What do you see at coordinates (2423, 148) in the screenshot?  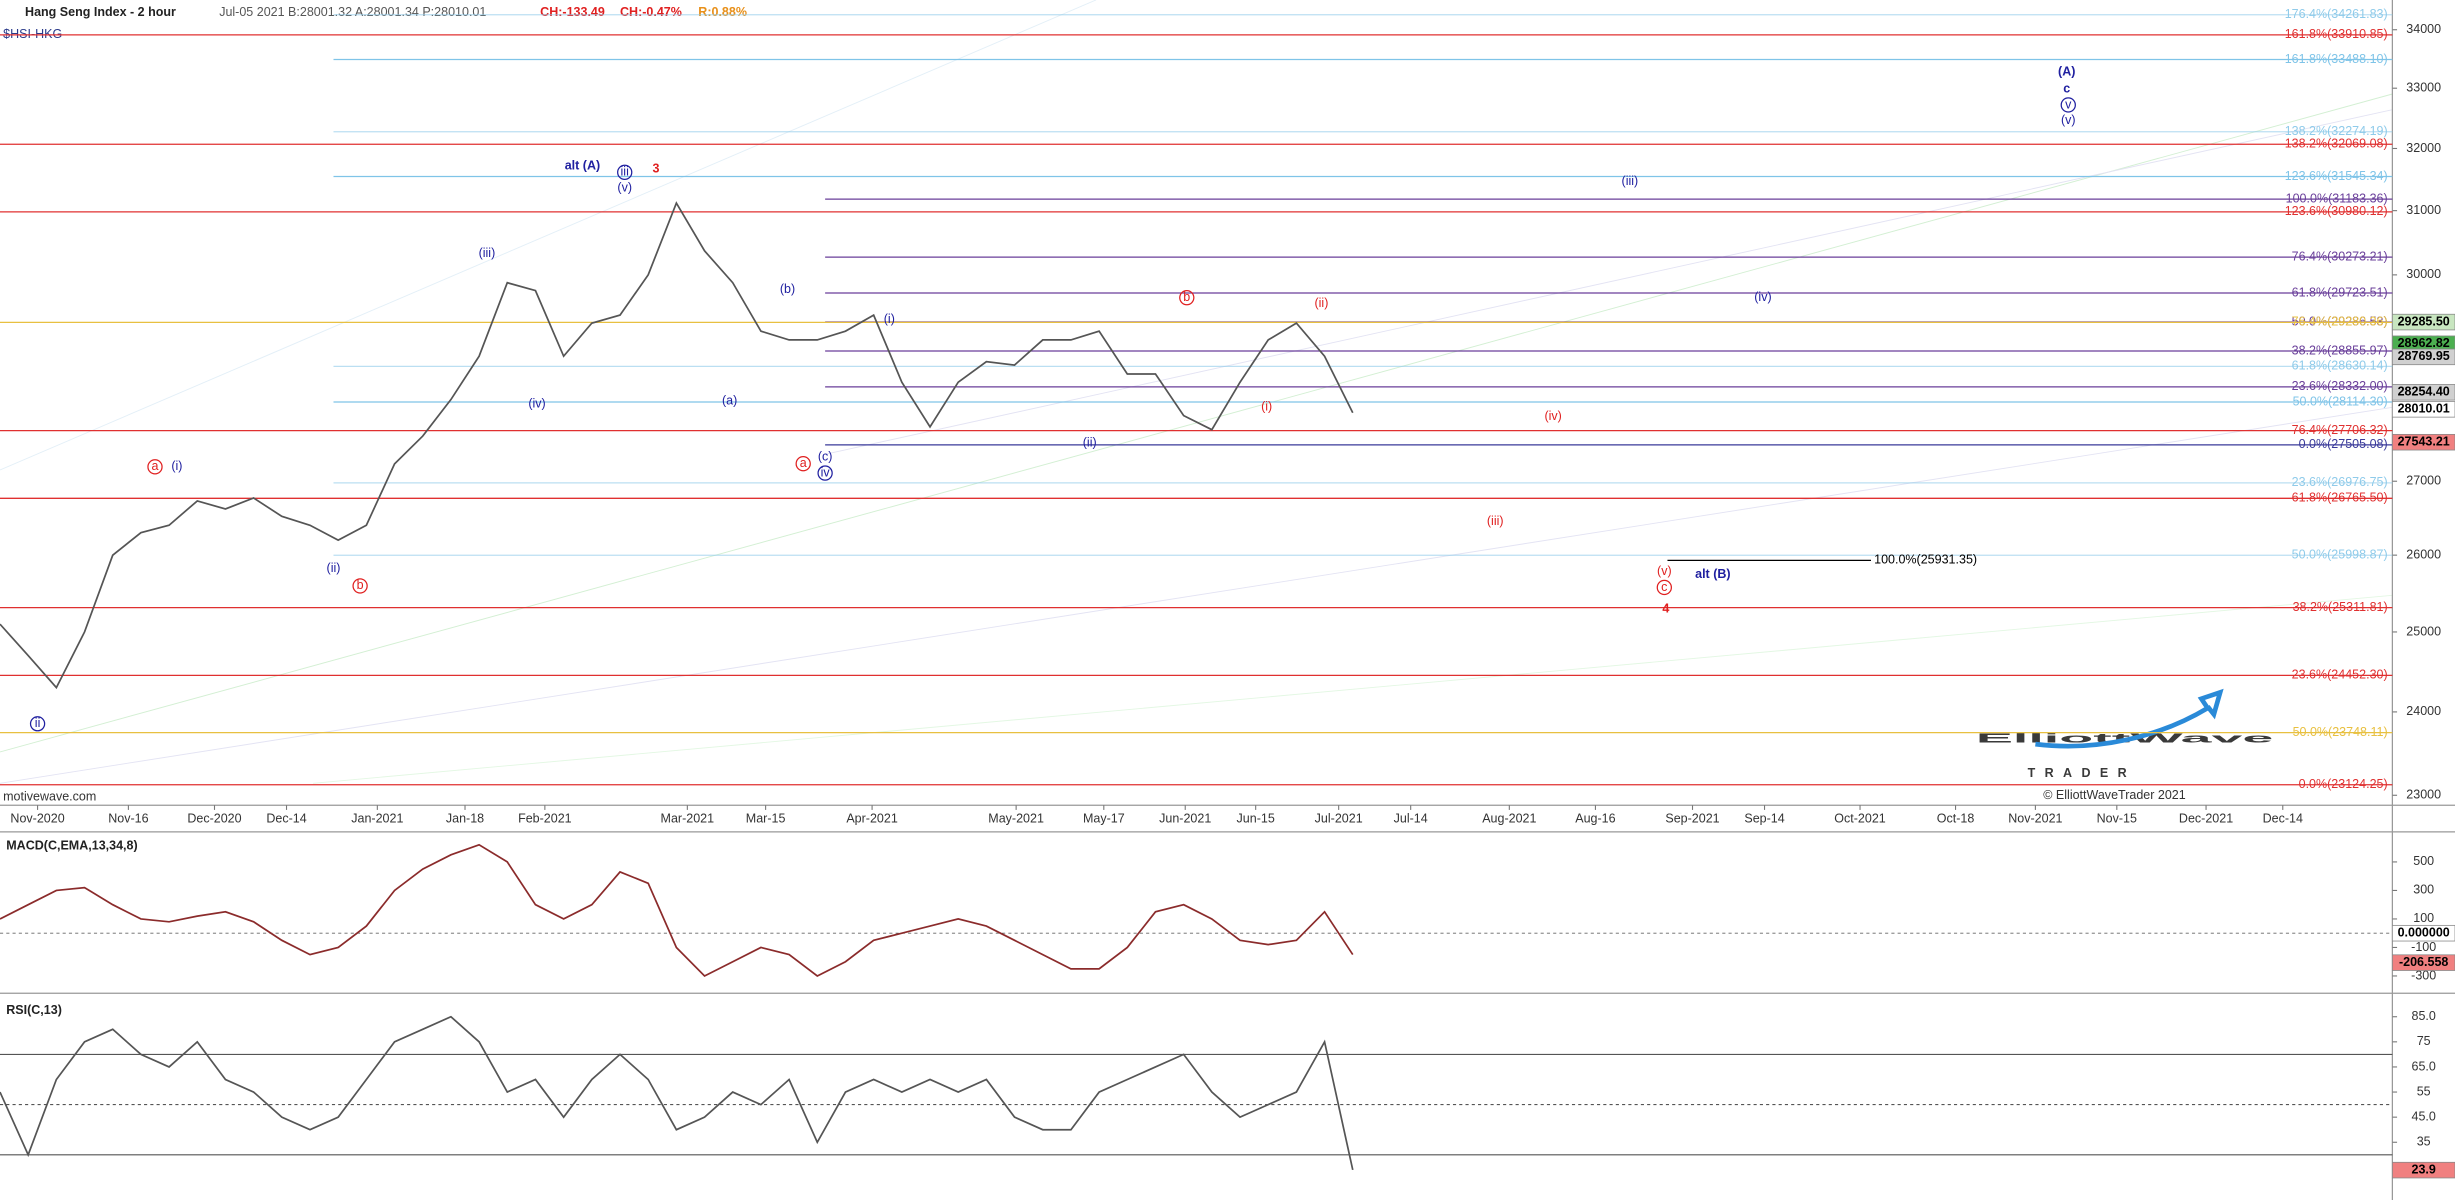 I see `y-tick-label: 32000` at bounding box center [2423, 148].